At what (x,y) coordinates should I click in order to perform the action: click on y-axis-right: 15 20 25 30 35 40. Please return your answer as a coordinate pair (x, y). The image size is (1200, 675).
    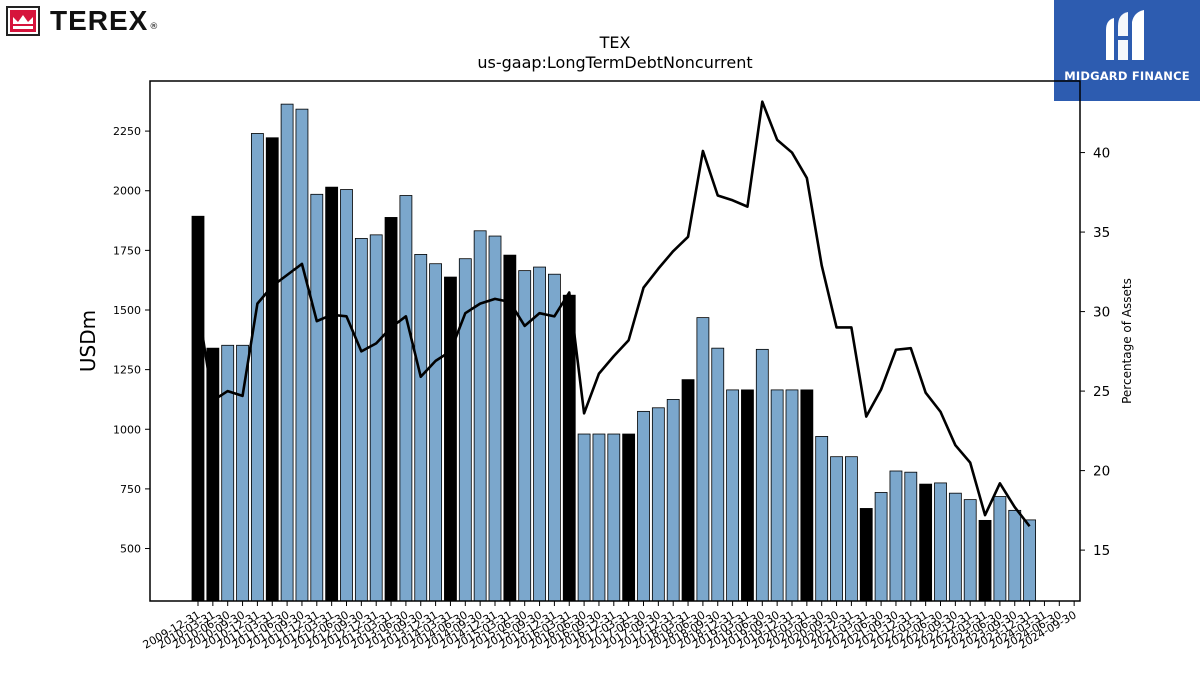
    Looking at the image, I should click on (1095, 352).